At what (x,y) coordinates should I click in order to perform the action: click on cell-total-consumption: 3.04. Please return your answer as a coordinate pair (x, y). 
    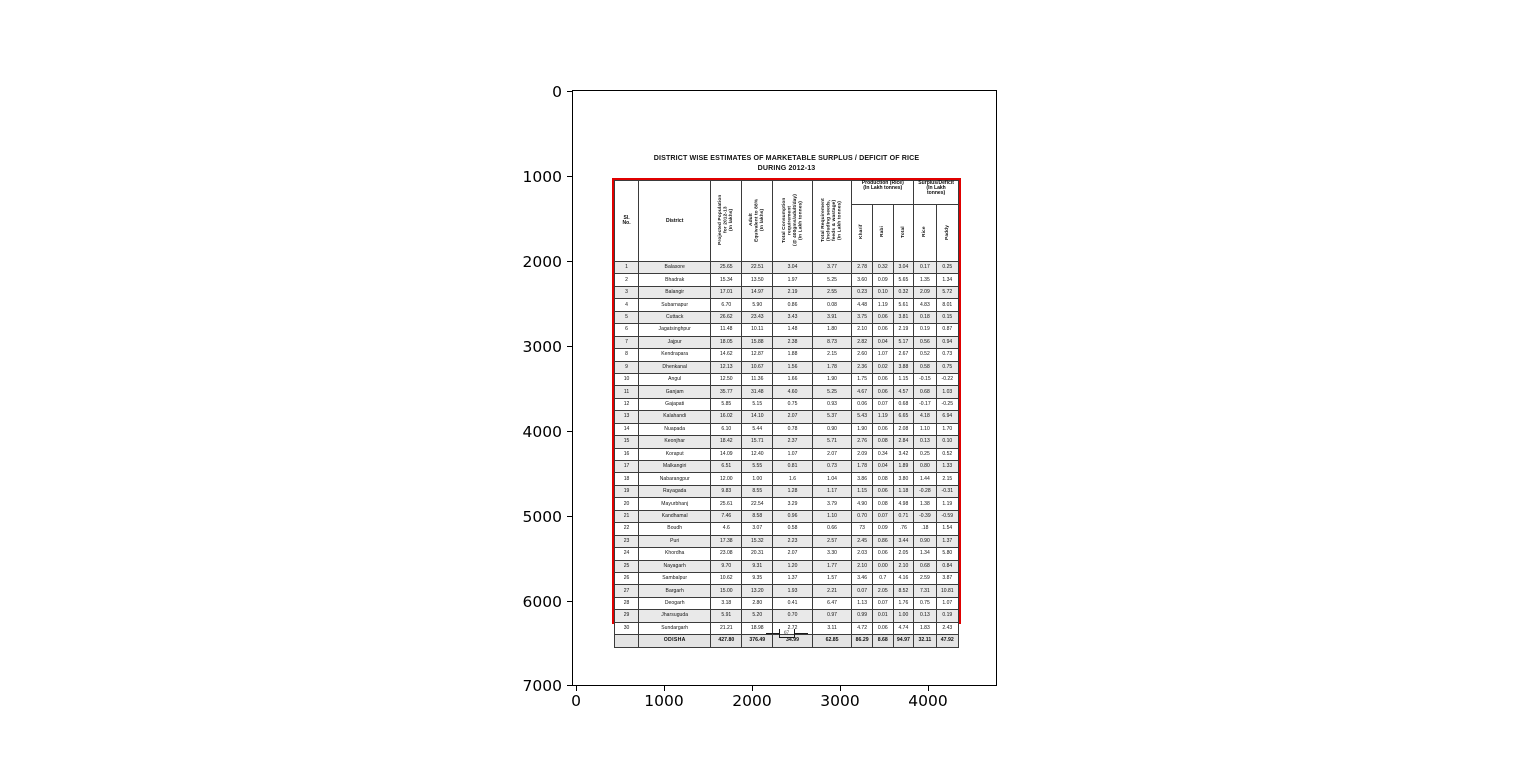
    Looking at the image, I should click on (792, 268).